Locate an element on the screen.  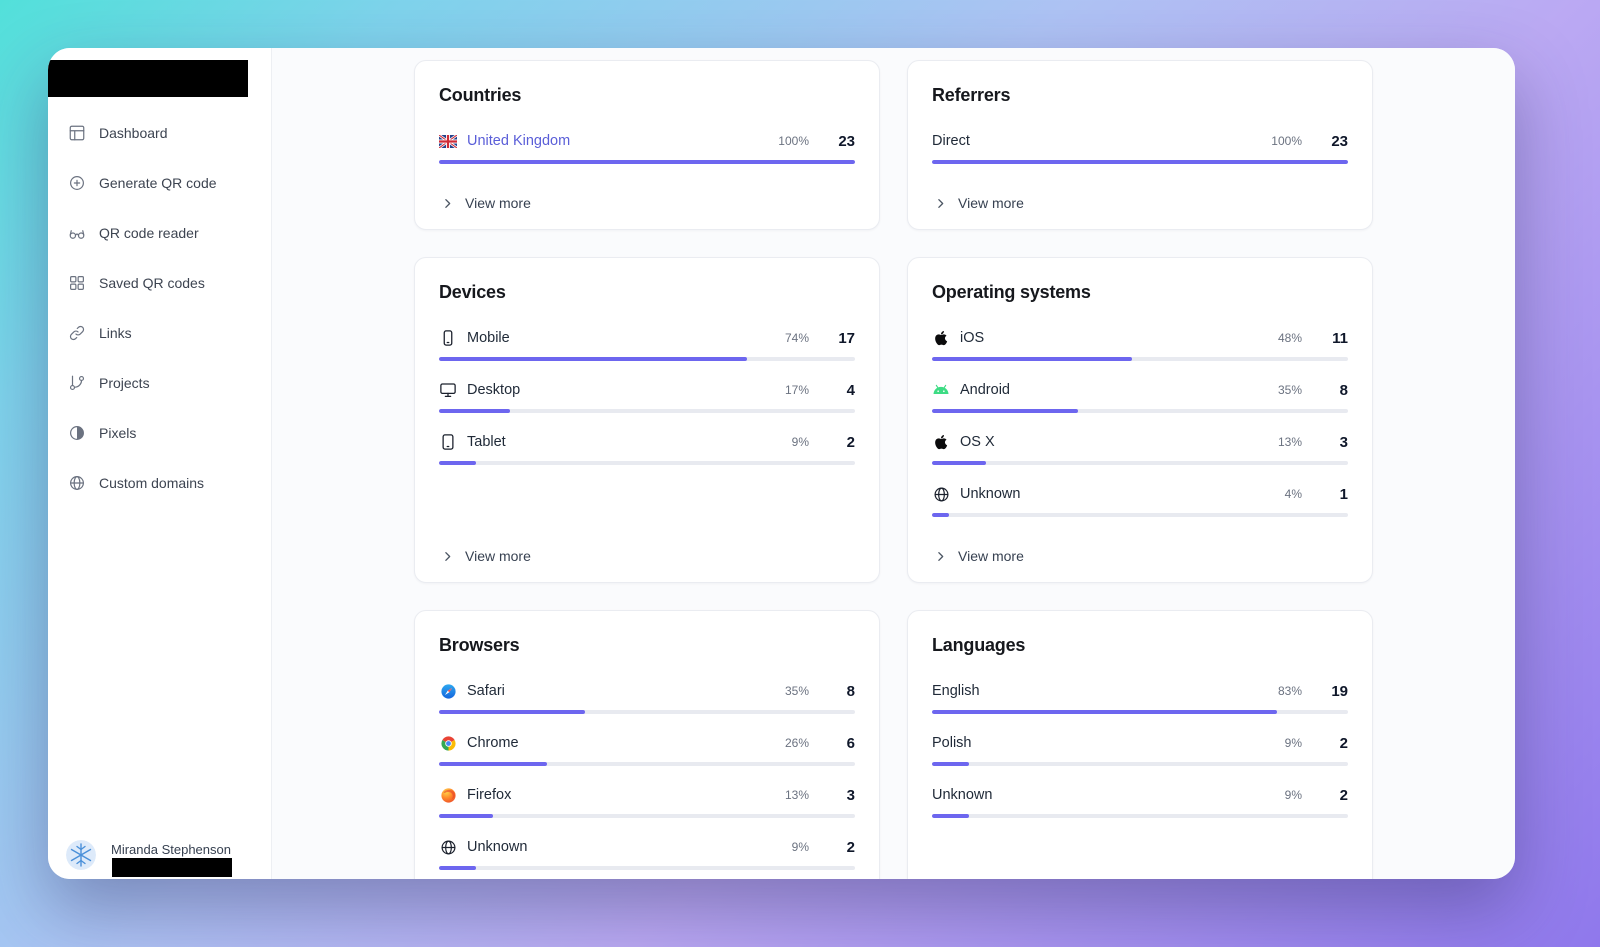
sidebar-item-generate-qr: Generate QR code is located at coordinates (159, 183).